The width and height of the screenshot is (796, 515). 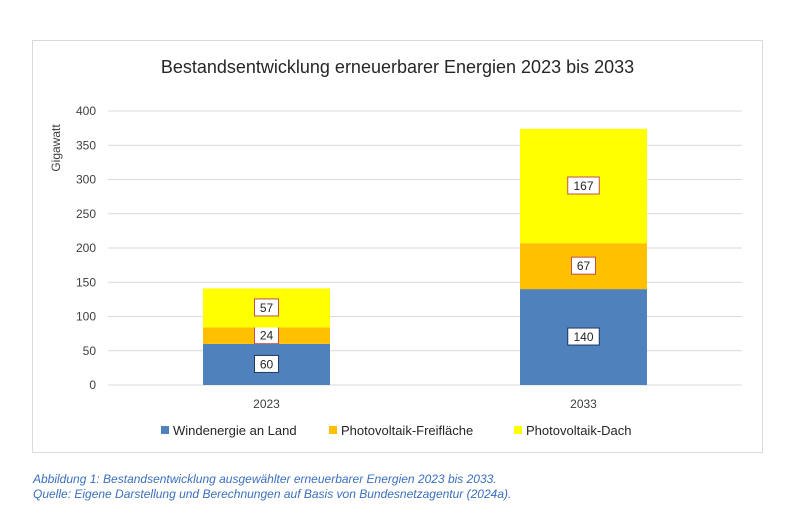 I want to click on y-tick-label: 0, so click(x=92, y=385).